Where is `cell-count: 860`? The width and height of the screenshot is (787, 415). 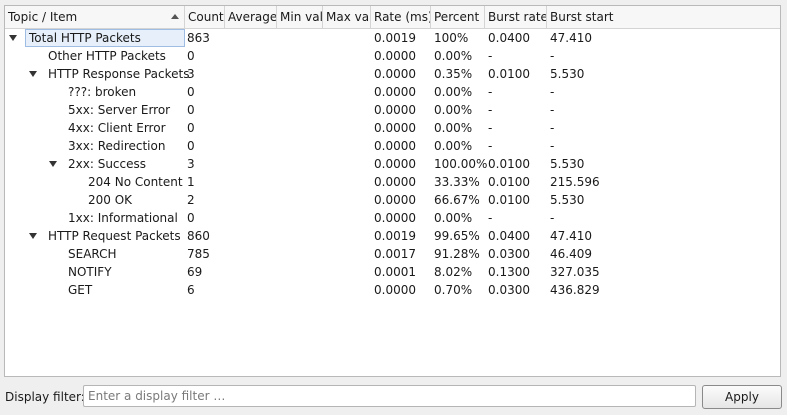
cell-count: 860 is located at coordinates (198, 236).